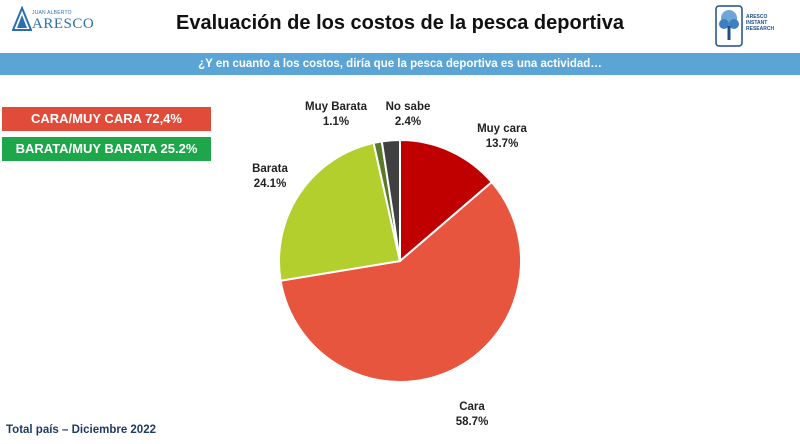 The height and width of the screenshot is (444, 800). I want to click on slice-label-value: 1.1%, so click(336, 122).